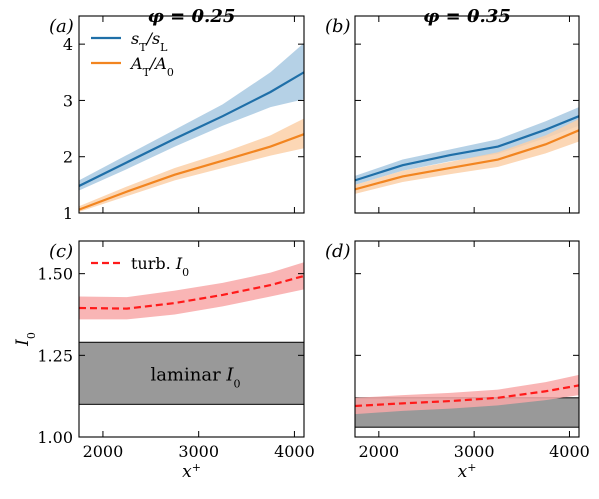 Image resolution: width=599 pixels, height=499 pixels. What do you see at coordinates (55, 274) in the screenshot?
I see `y-tick-label: 1.50` at bounding box center [55, 274].